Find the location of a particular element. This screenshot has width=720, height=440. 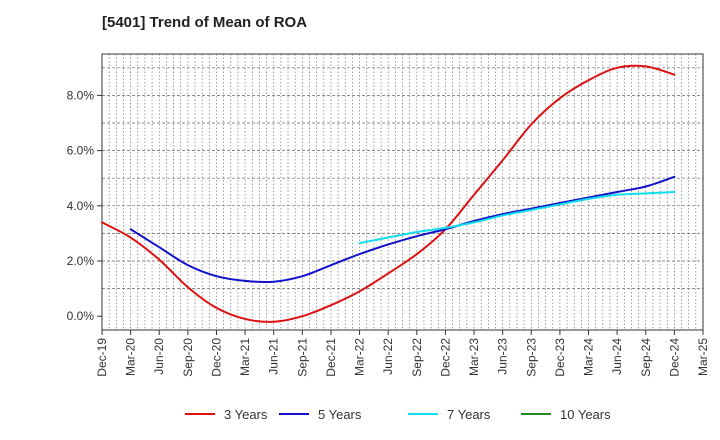

legend: 3 Years 5 Years 7 Years 10 Years is located at coordinates (398, 414).